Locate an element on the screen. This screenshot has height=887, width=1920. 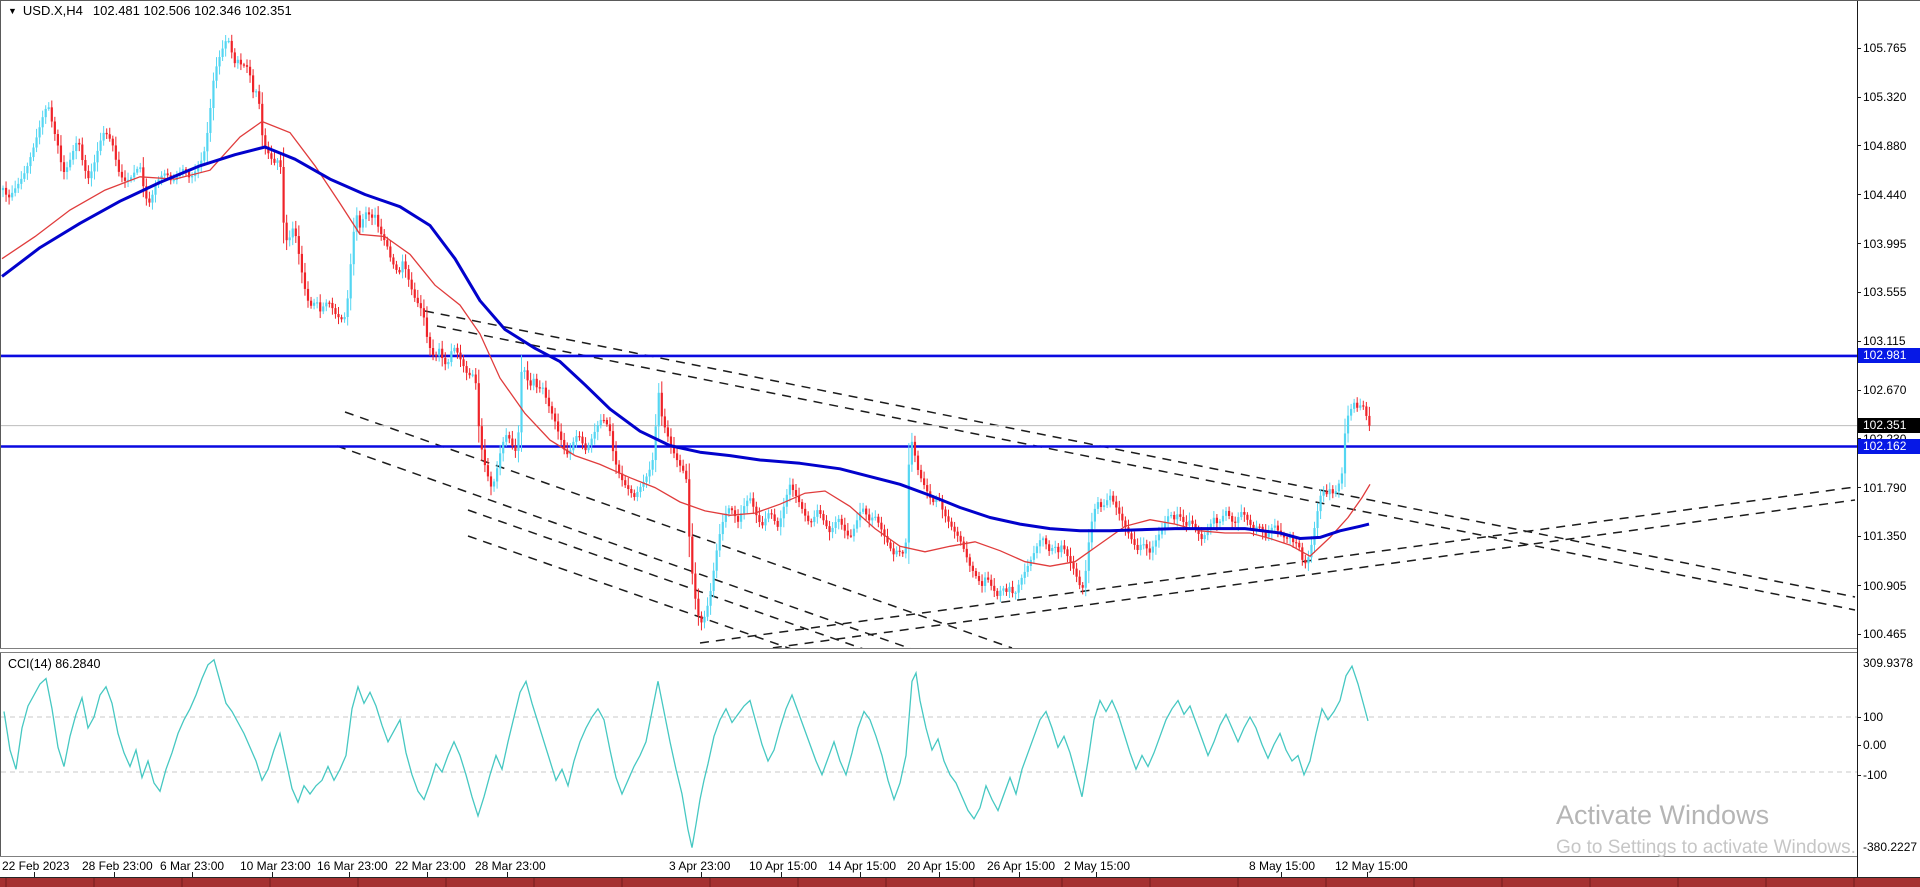
time-axis is located at coordinates (960, 867).